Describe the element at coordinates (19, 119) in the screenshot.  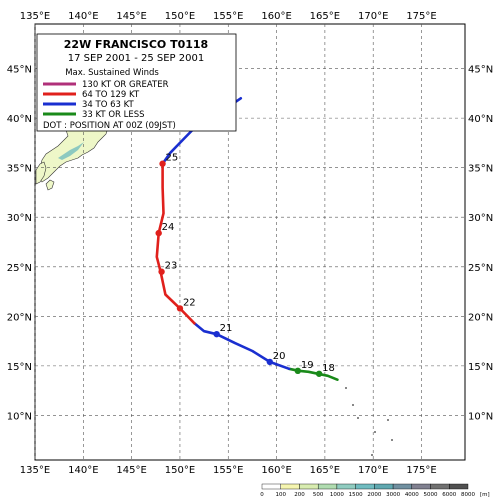
I see `left-lat-label: 40°N` at that location.